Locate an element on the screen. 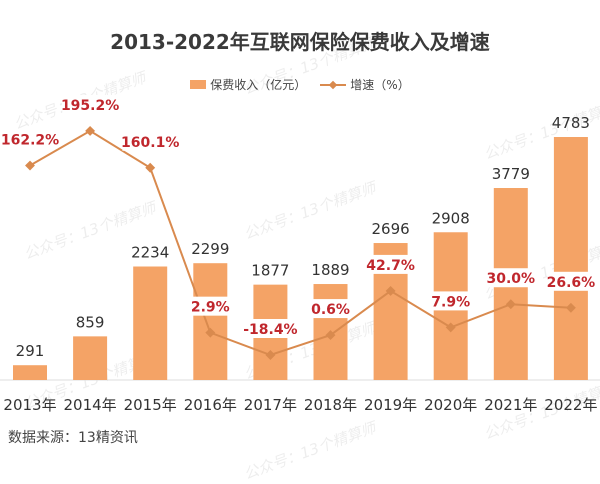 The height and width of the screenshot is (484, 600). legend: 保费收入（亿元） 增速（%） is located at coordinates (300, 84).